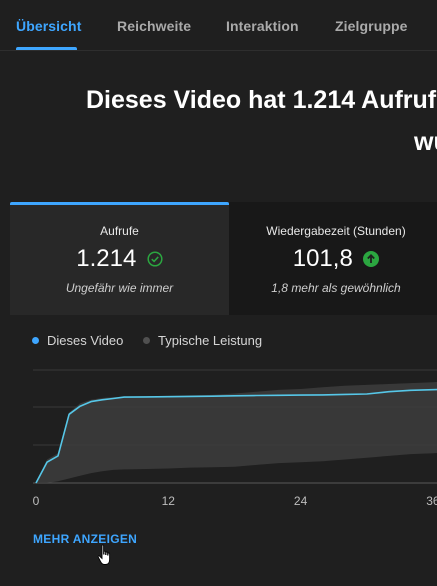  I want to click on x-tick-label: 12, so click(169, 501).